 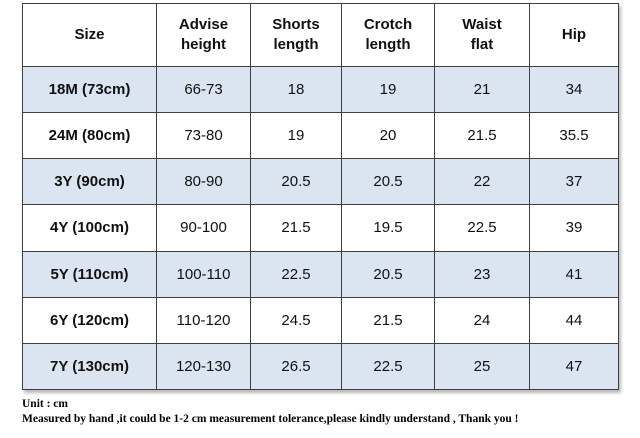 I want to click on waist-flat-cell: 23, so click(x=482, y=274).